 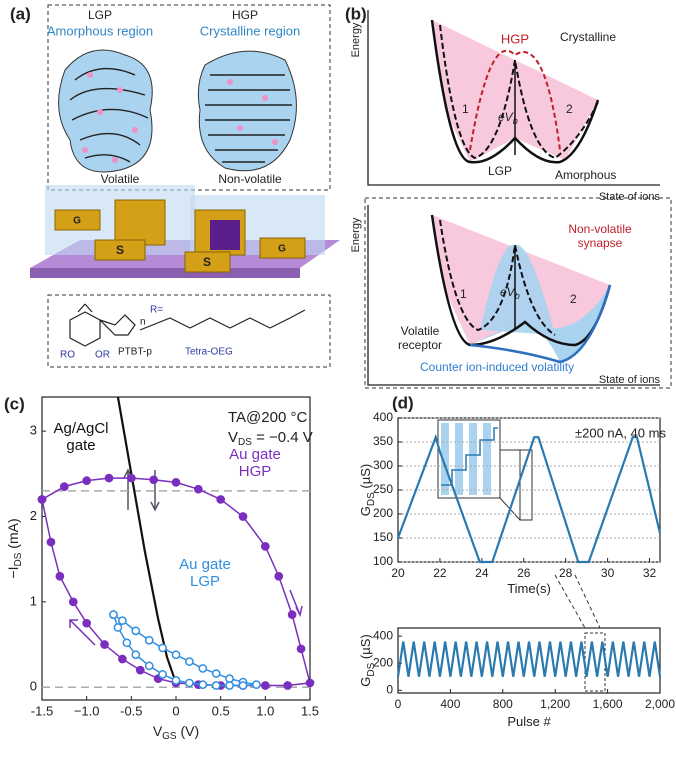 What do you see at coordinates (469, 456) in the screenshot?
I see `inset-steps` at bounding box center [469, 456].